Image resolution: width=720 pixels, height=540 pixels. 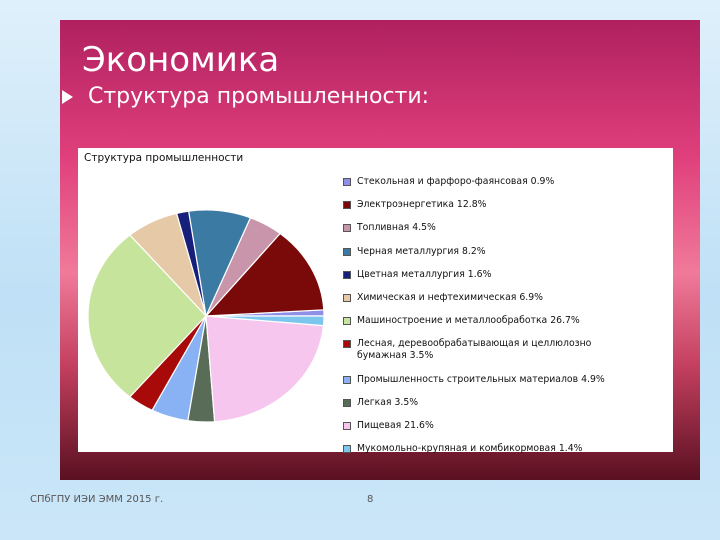 I want to click on legend-text: Стекольная и фарфоро-фаянсовая 0.9%, so click(x=455, y=182).